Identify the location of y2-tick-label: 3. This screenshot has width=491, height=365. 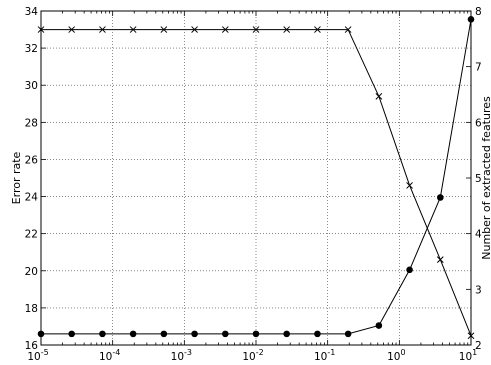
(478, 290).